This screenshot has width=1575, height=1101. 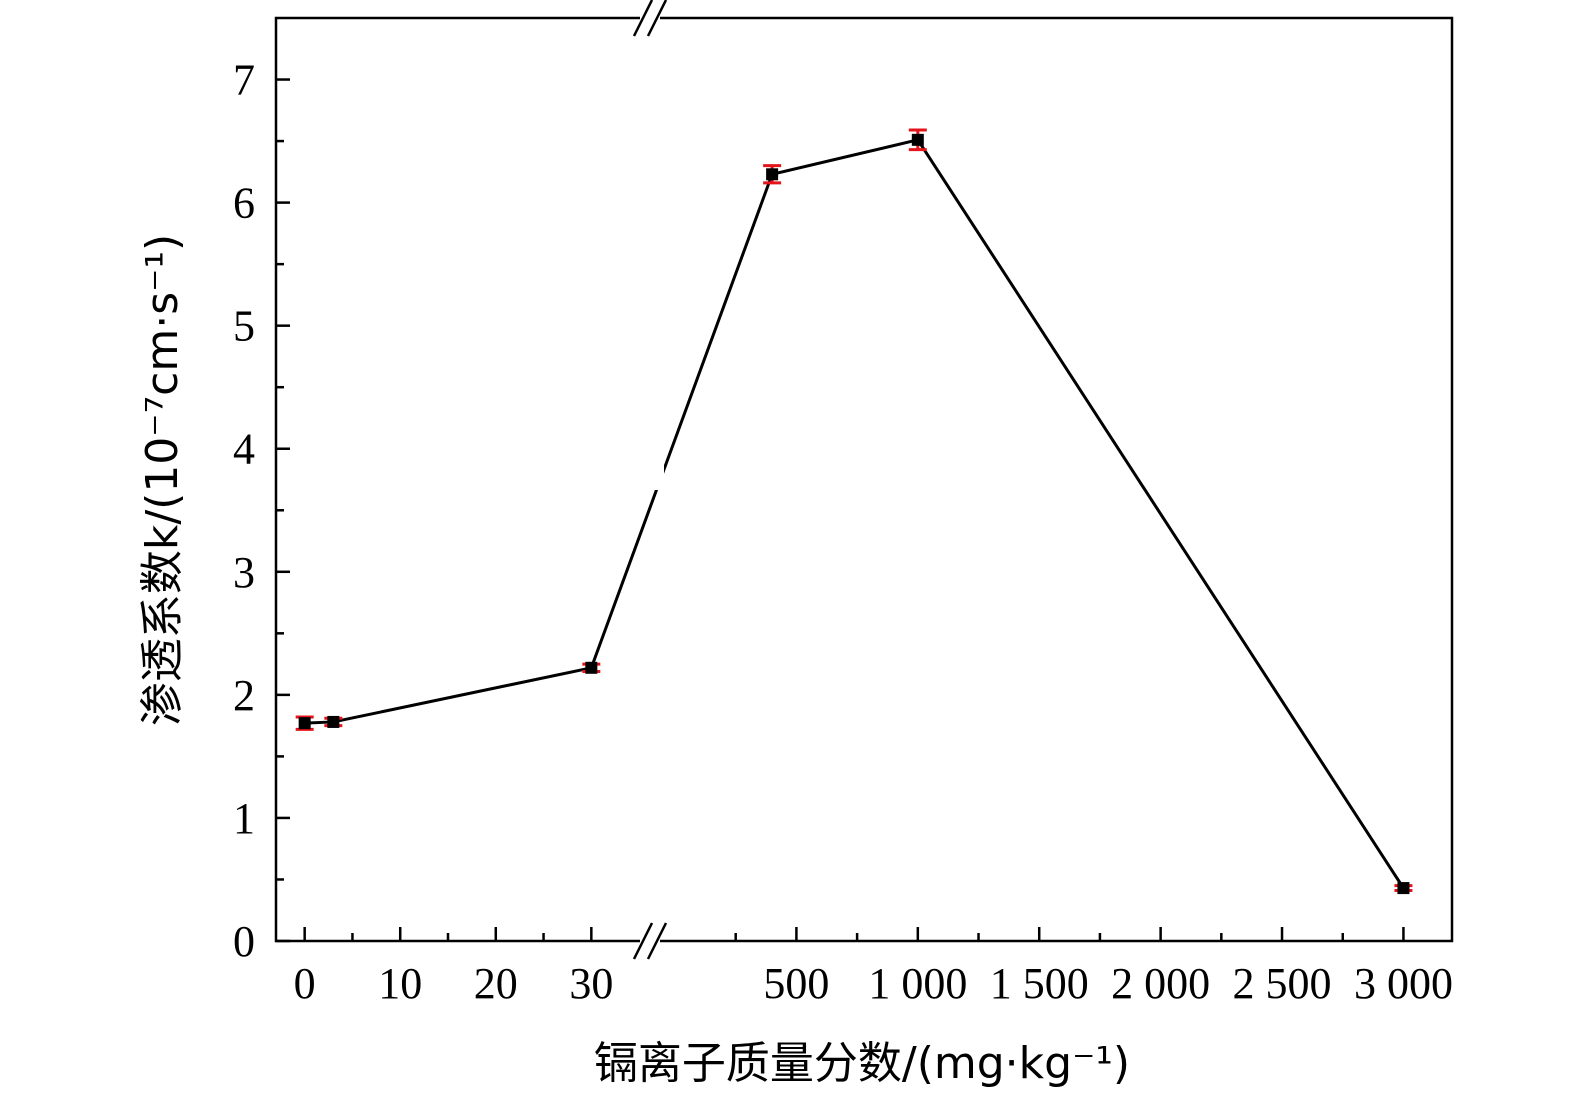 What do you see at coordinates (244, 449) in the screenshot?
I see `y-tick-label: 4` at bounding box center [244, 449].